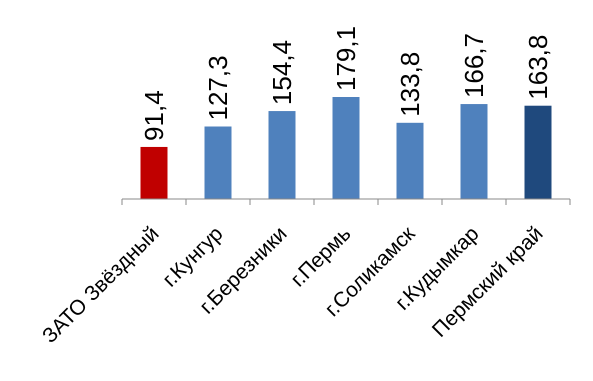  What do you see at coordinates (346, 58) in the screenshot?
I see `bar-value-label: 179,1` at bounding box center [346, 58].